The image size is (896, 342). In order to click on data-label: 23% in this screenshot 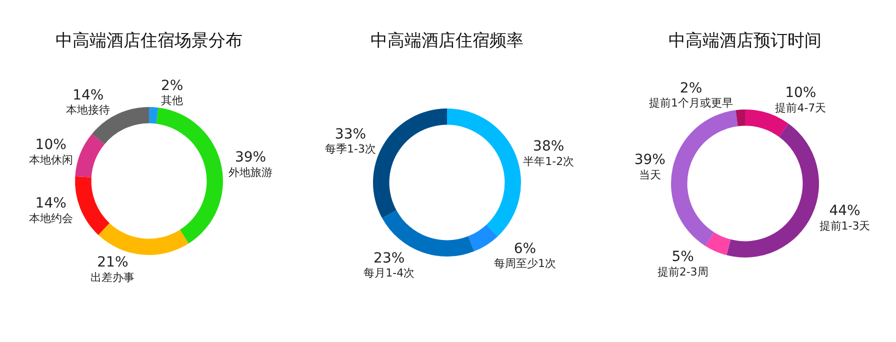, I will do `click(389, 258)`.